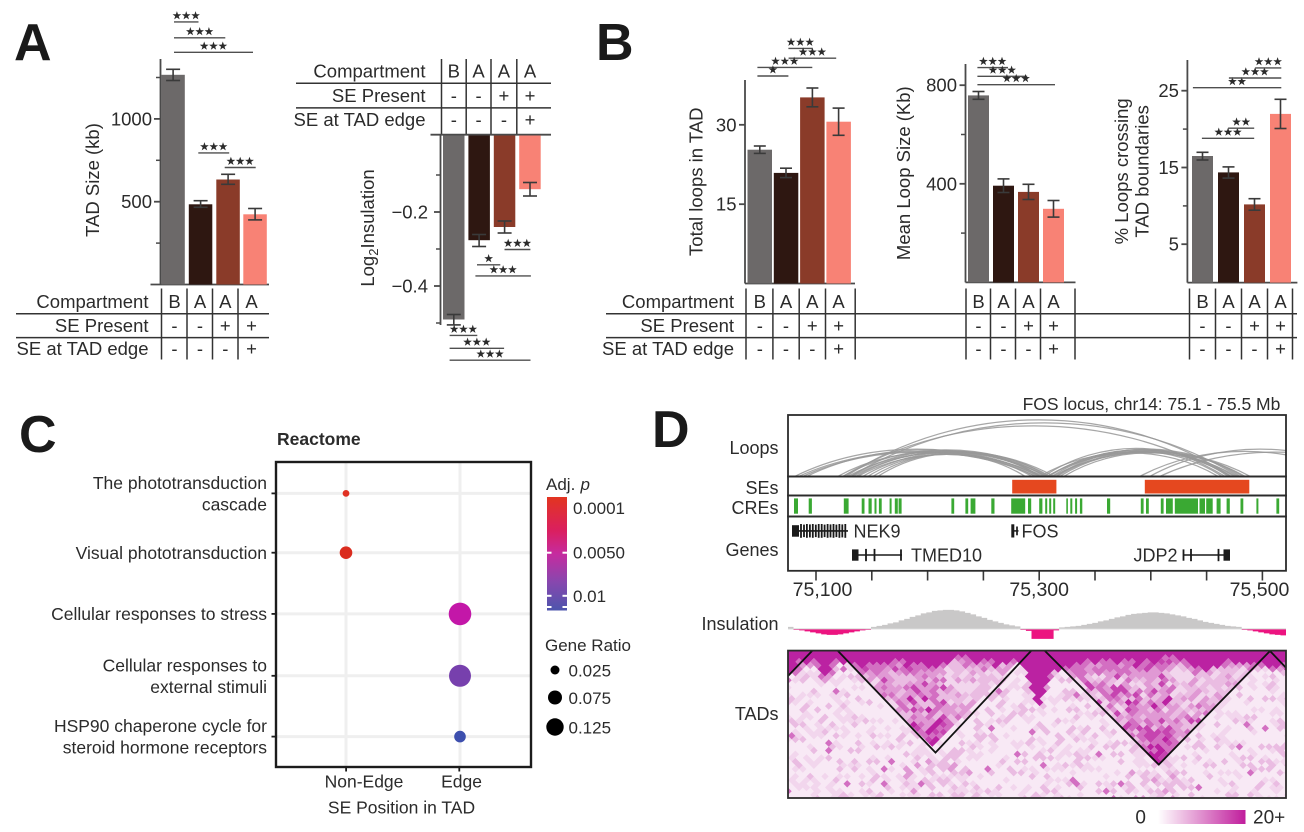 This screenshot has width=1304, height=832. Describe the element at coordinates (1142, 171) in the screenshot. I see `svg-text: TAD boundaries` at that location.